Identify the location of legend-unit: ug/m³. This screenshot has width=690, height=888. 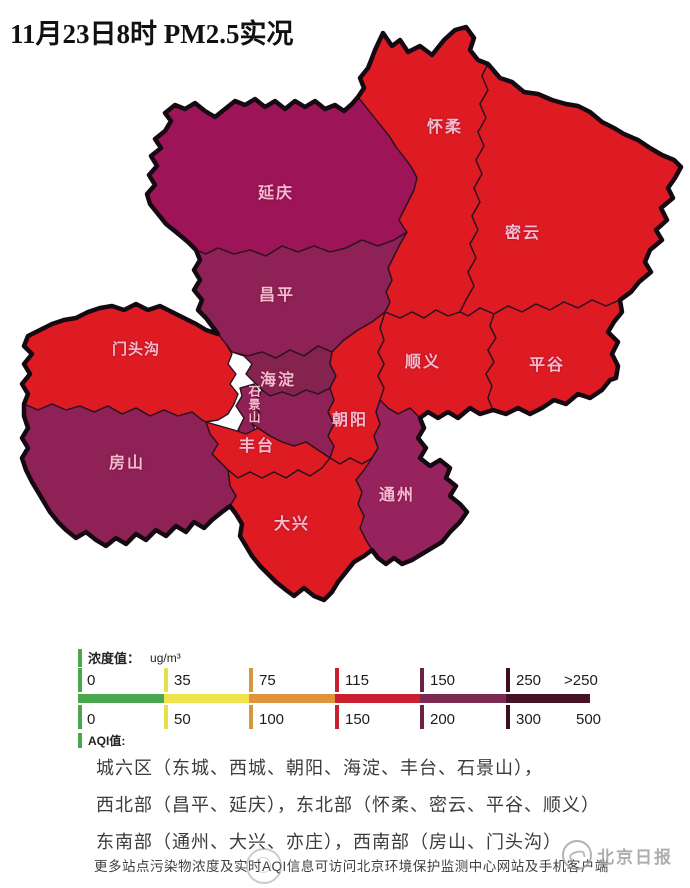
(165, 657).